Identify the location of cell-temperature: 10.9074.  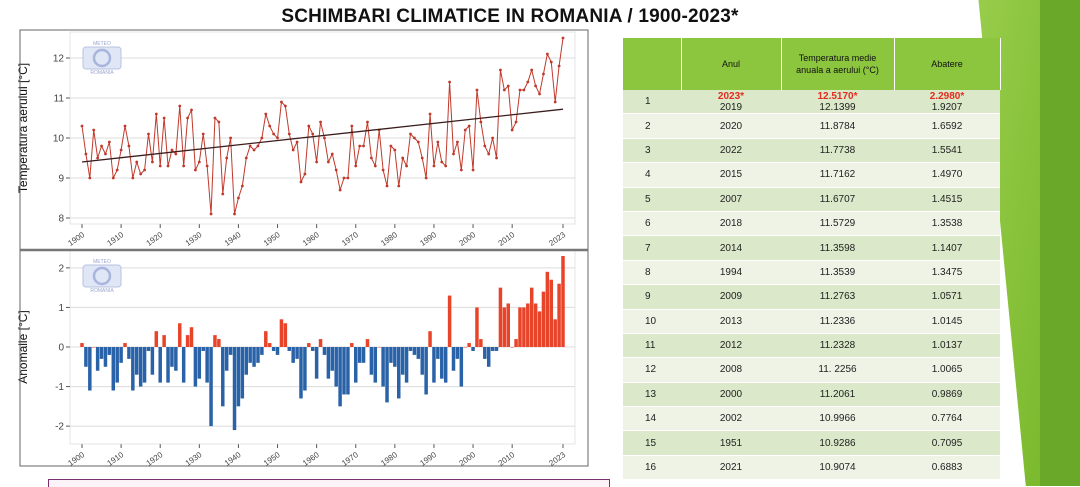
(837, 468).